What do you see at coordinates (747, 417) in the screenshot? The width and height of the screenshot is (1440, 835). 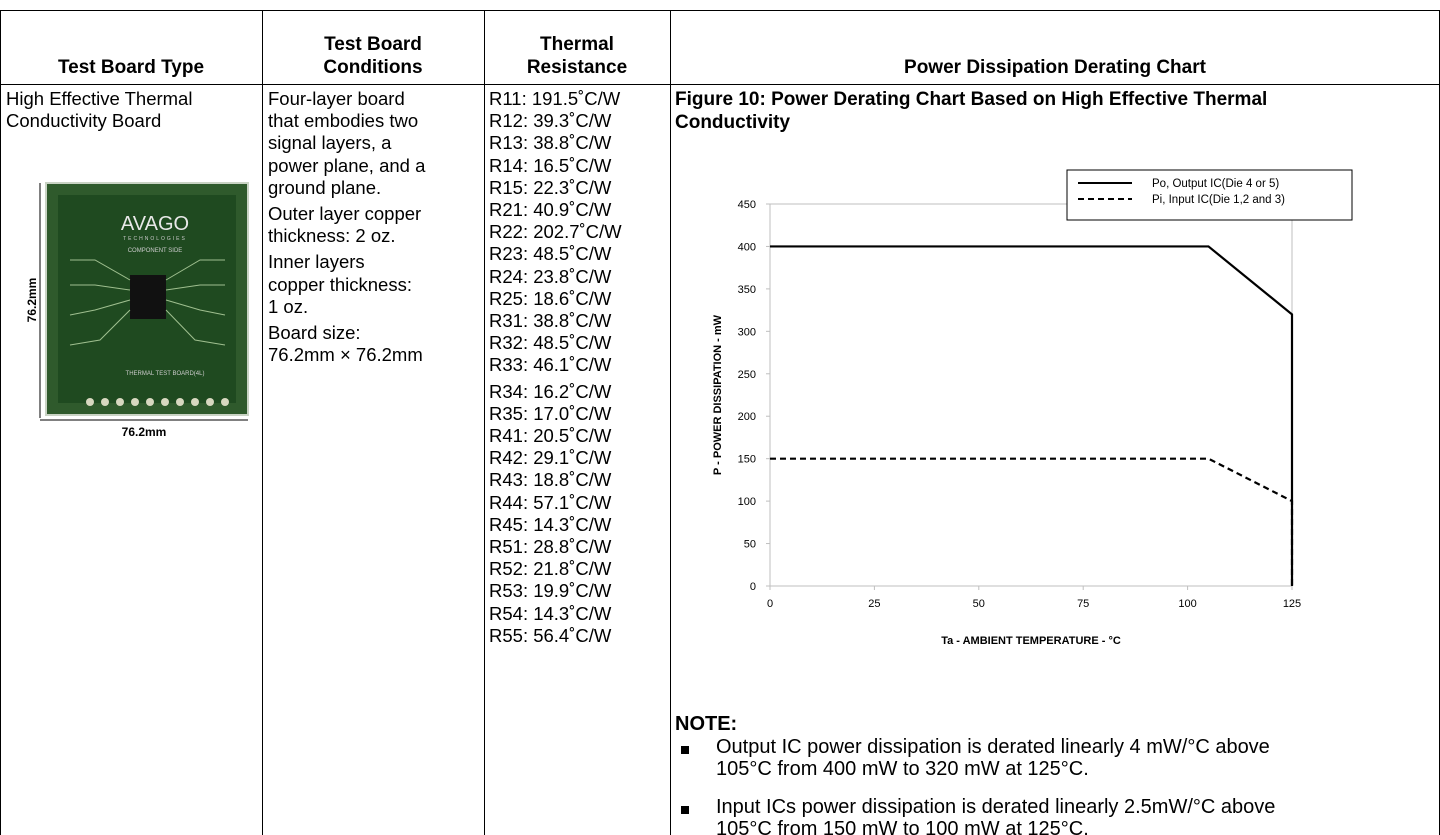 I see `y-tick-label: 200` at bounding box center [747, 417].